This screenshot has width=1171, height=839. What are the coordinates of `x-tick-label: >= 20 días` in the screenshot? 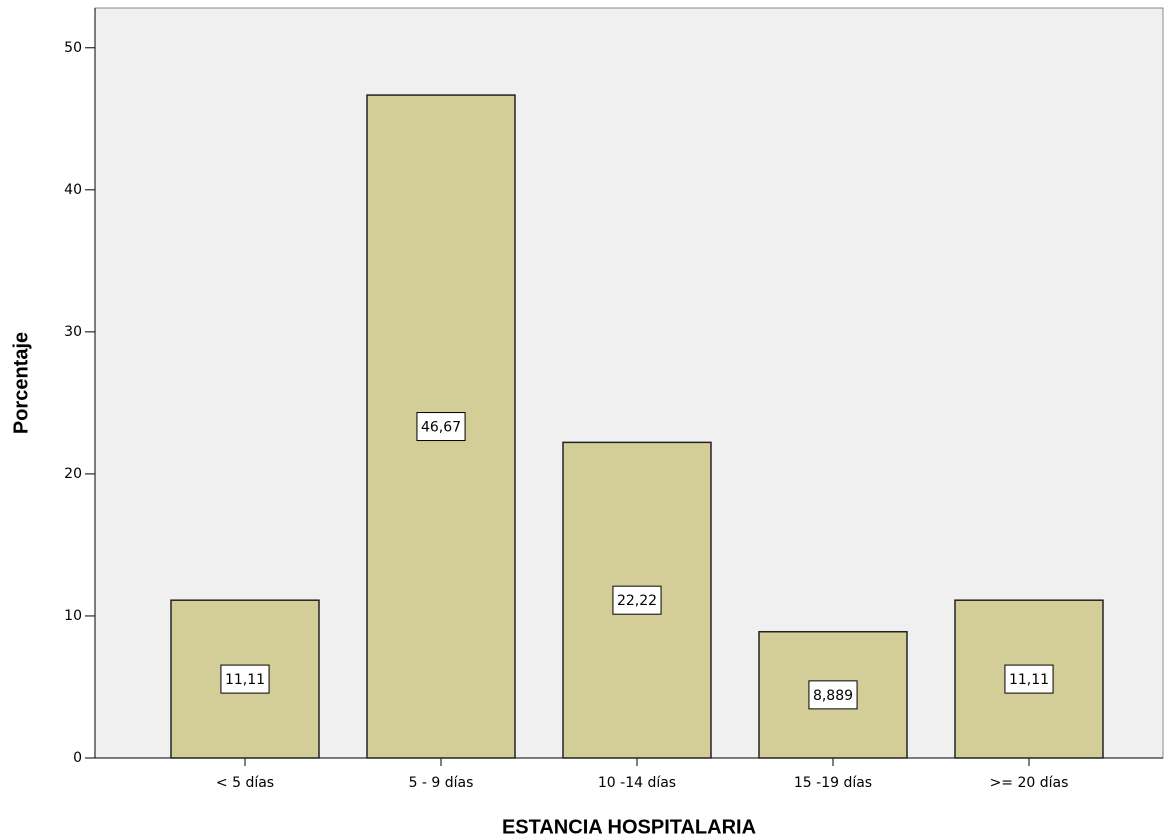 It's located at (1029, 783).